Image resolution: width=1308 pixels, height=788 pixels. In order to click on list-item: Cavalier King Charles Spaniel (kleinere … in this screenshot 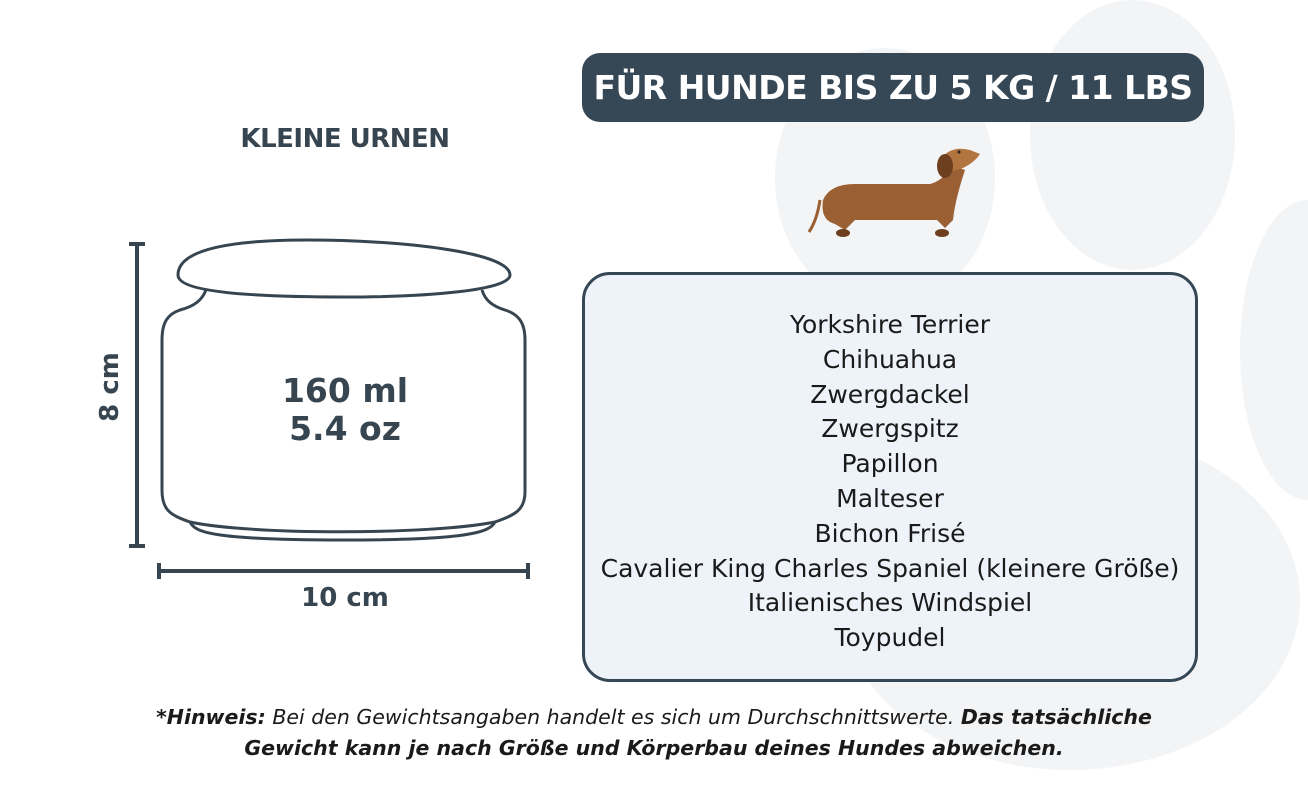, I will do `click(890, 568)`.